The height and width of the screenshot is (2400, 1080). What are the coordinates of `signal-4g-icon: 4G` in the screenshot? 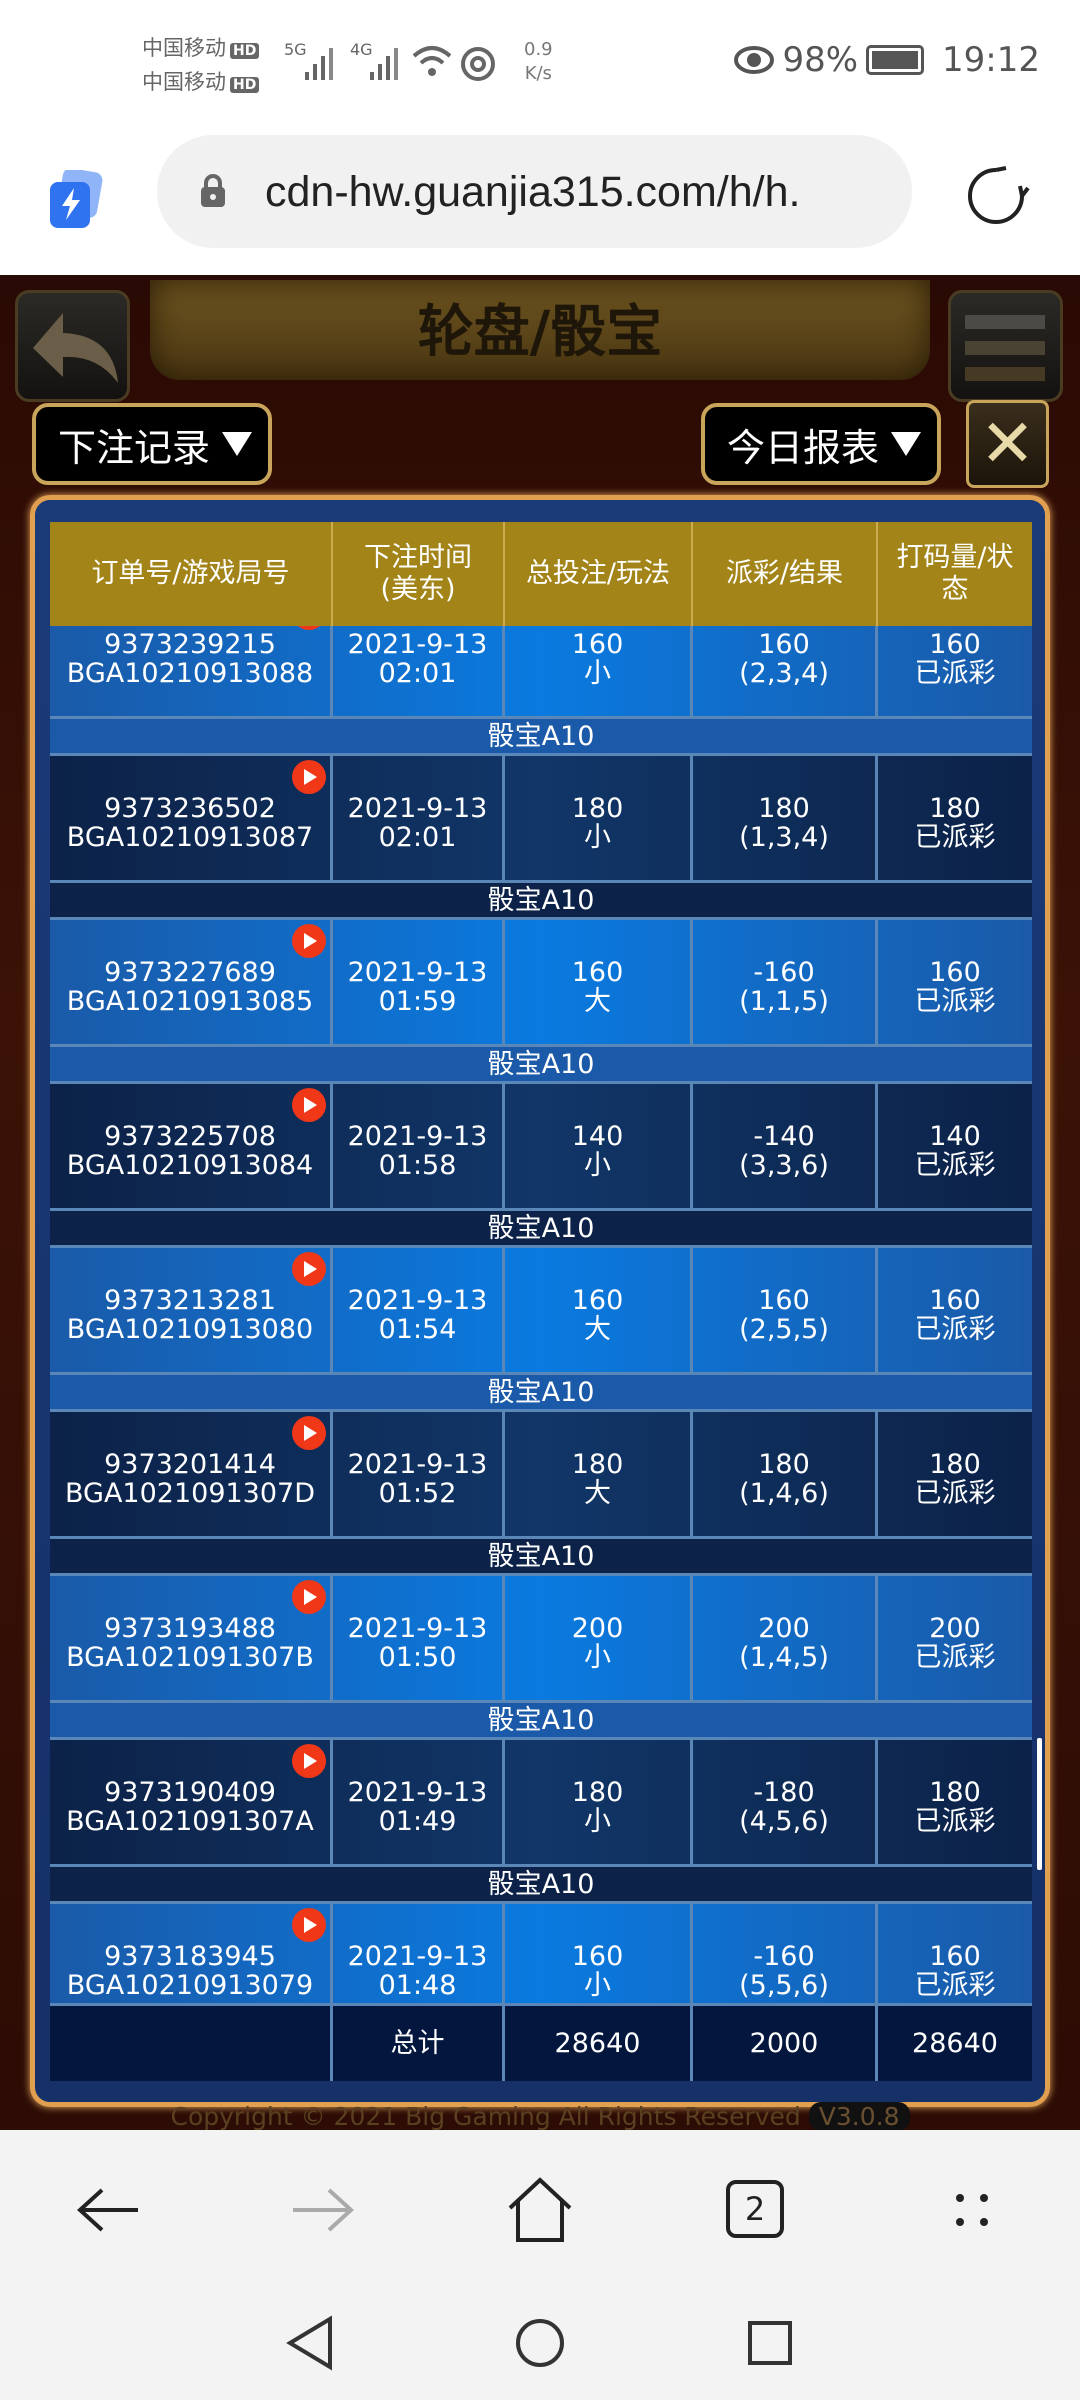 It's located at (361, 49).